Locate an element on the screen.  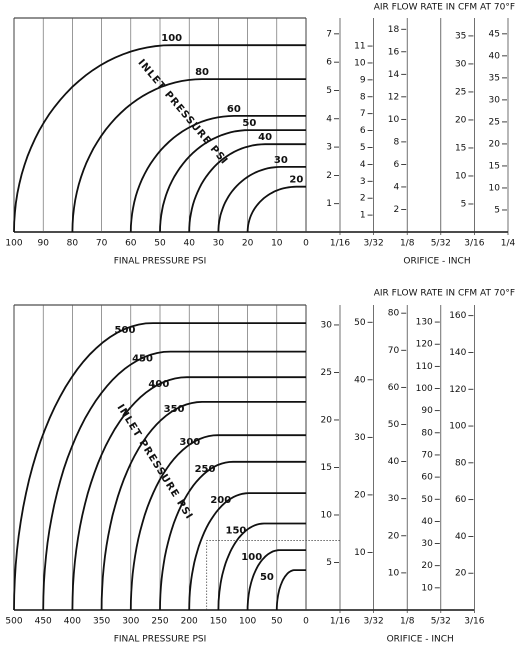
scale-tick-label: 18 is located at coordinates (394, 30).